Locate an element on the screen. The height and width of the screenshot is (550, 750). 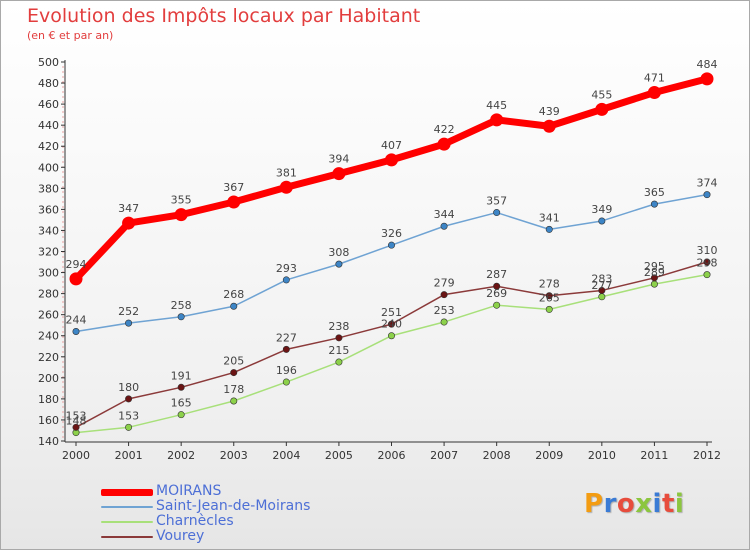
data-label: 251 is located at coordinates (391, 312).